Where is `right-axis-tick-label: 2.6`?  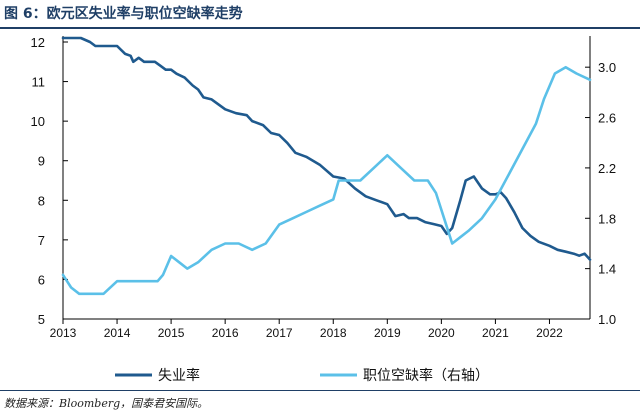 right-axis-tick-label: 2.6 is located at coordinates (607, 118).